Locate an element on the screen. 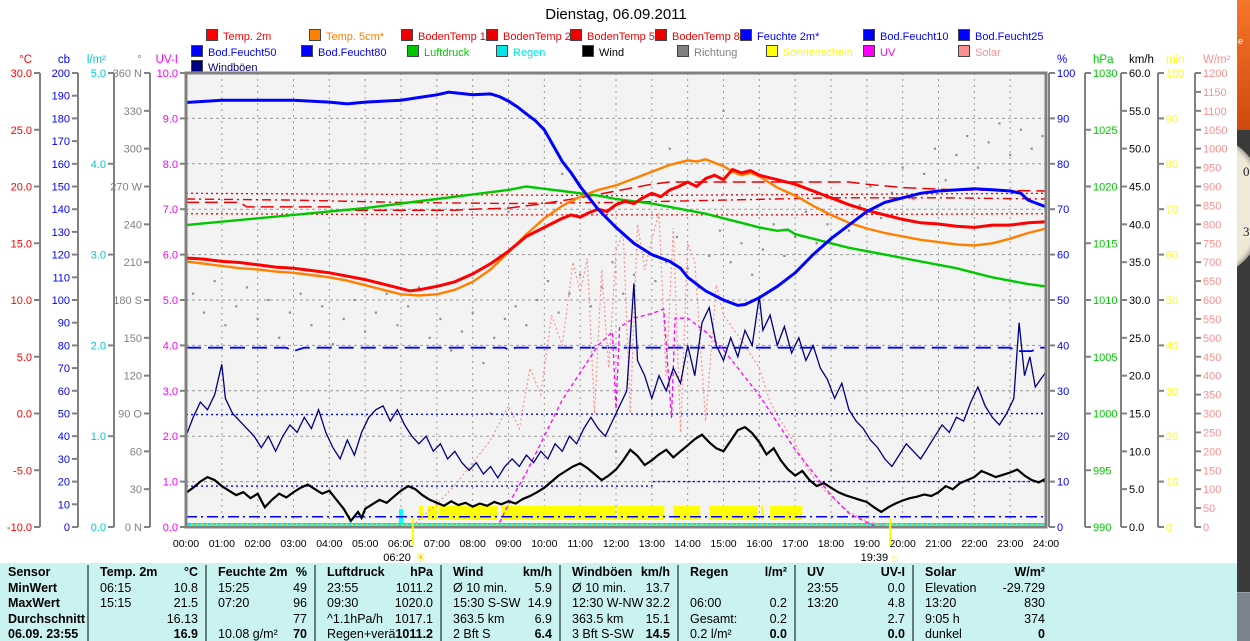  table-group-header: Solar W/m² is located at coordinates (983, 573).